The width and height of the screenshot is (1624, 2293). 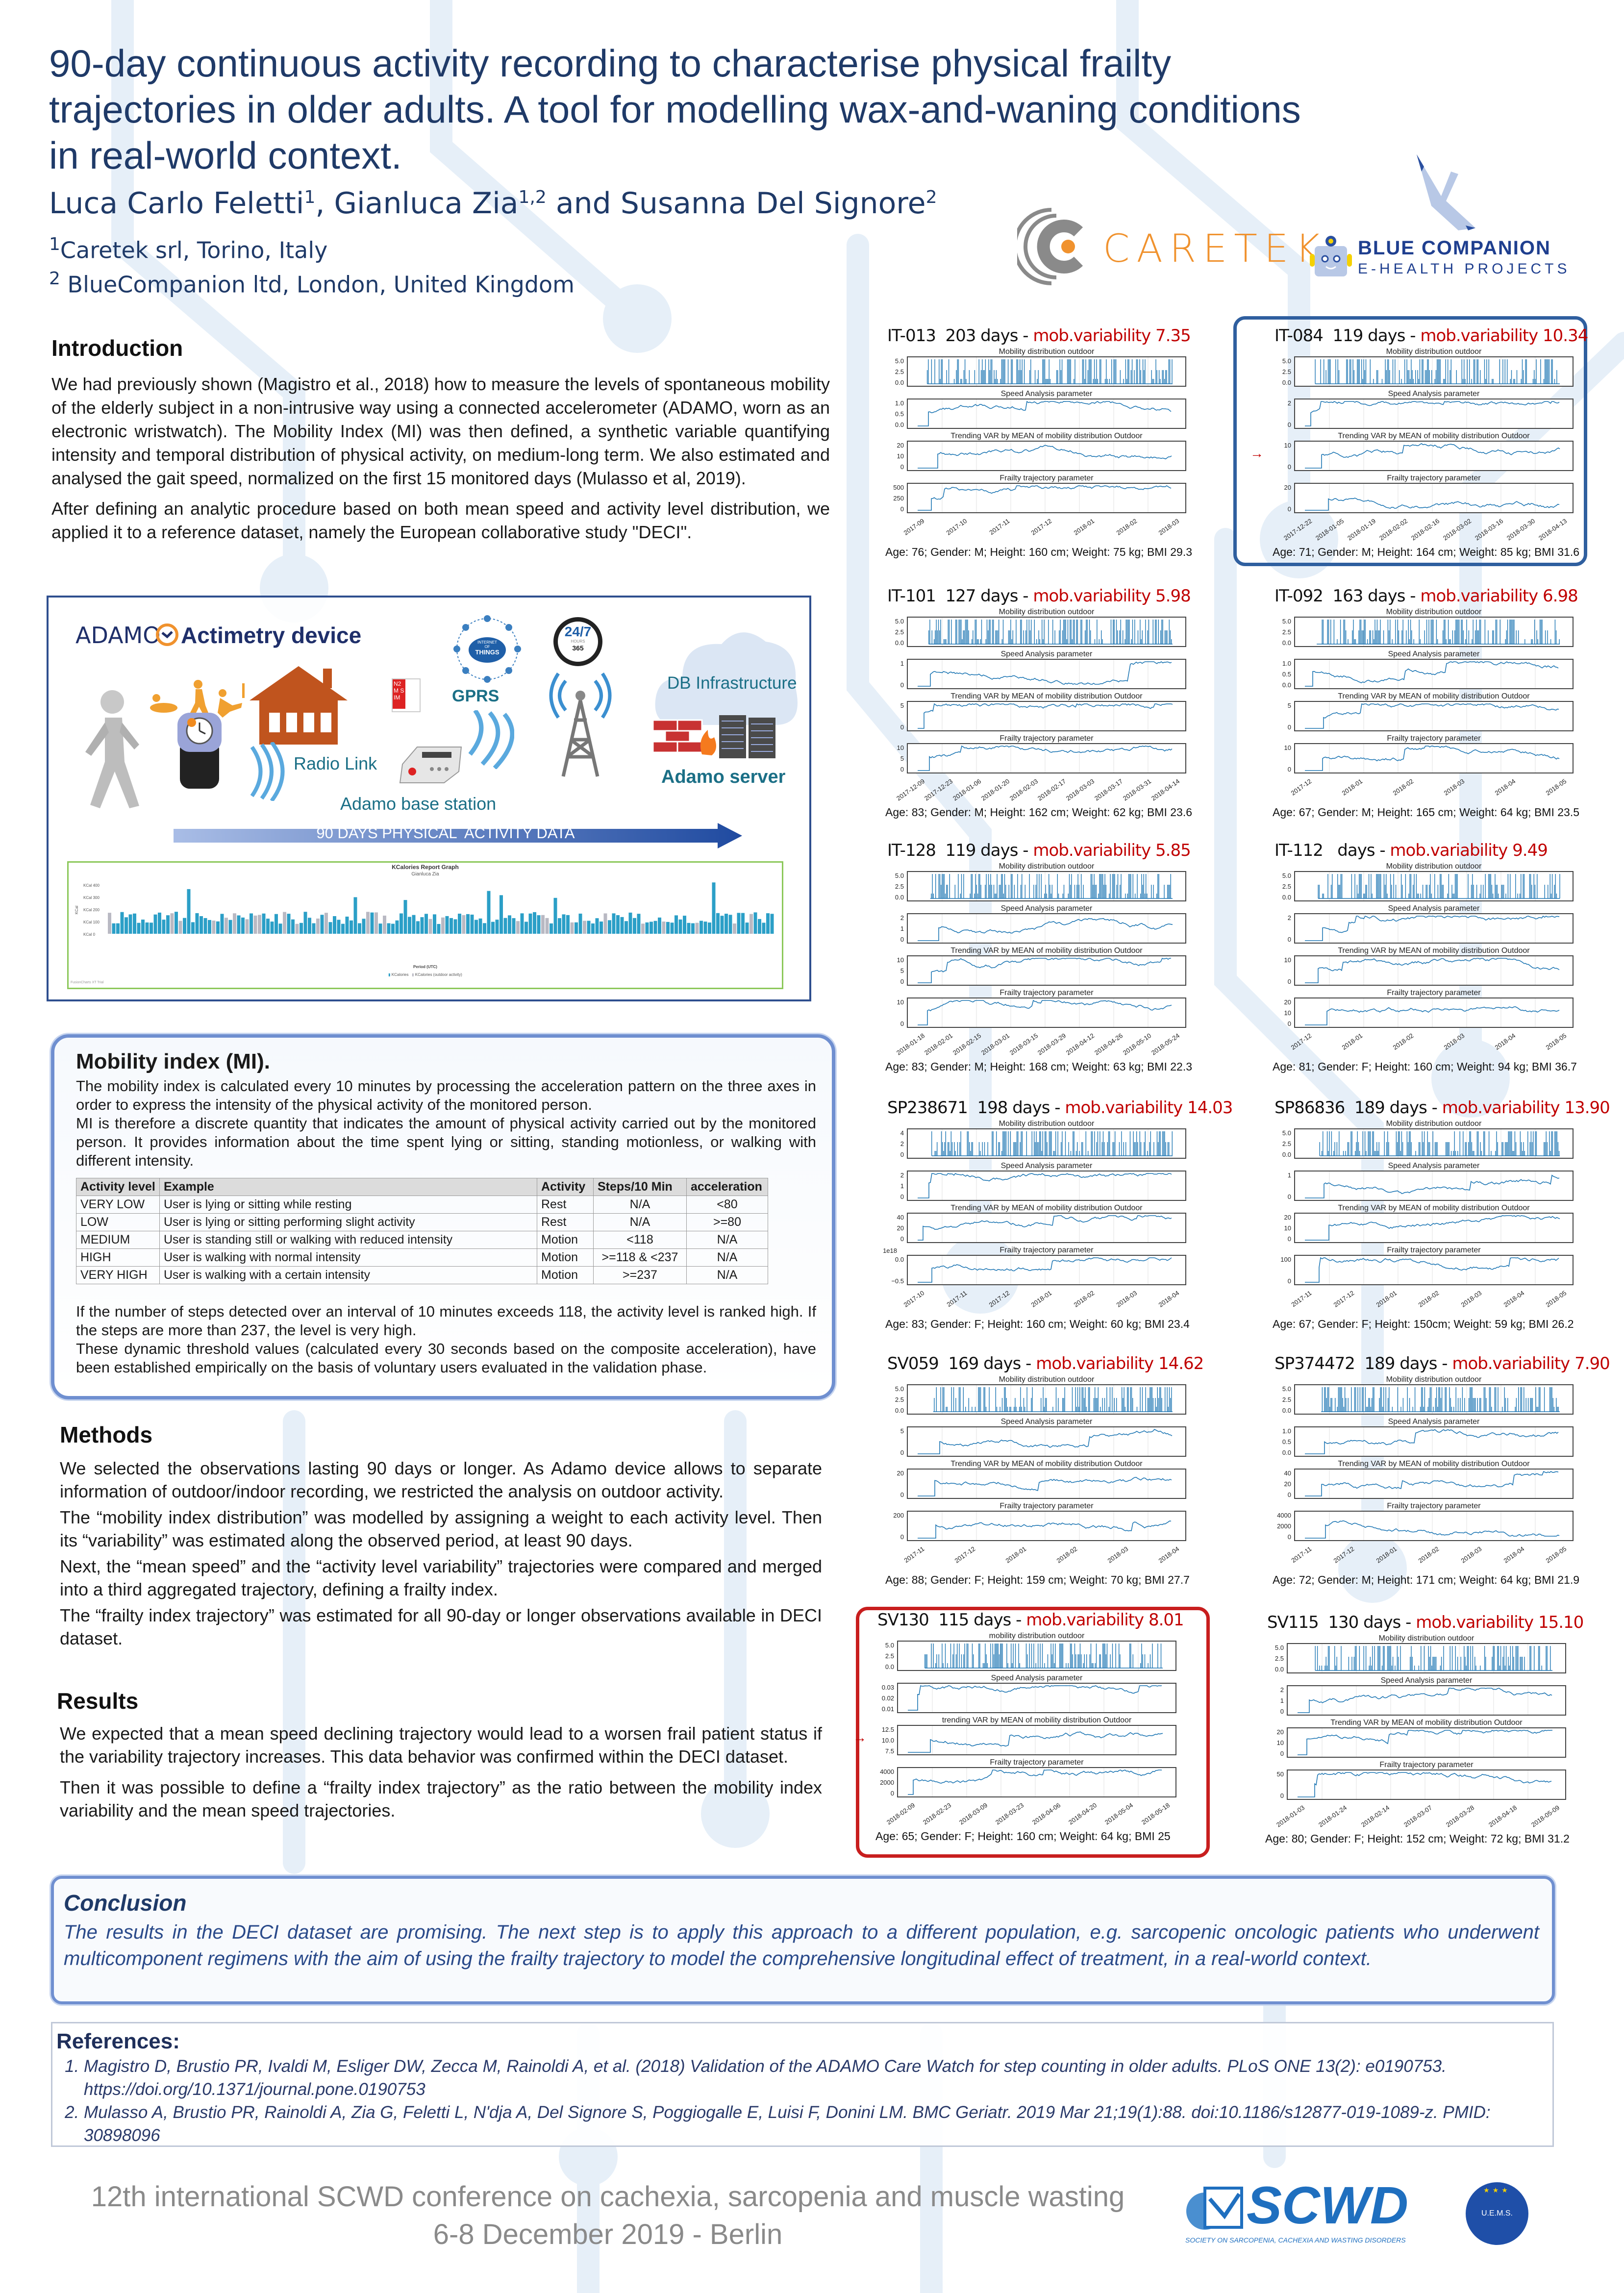 I want to click on subplot: Speed Analysis parameter 0 2, so click(x=1421, y=925).